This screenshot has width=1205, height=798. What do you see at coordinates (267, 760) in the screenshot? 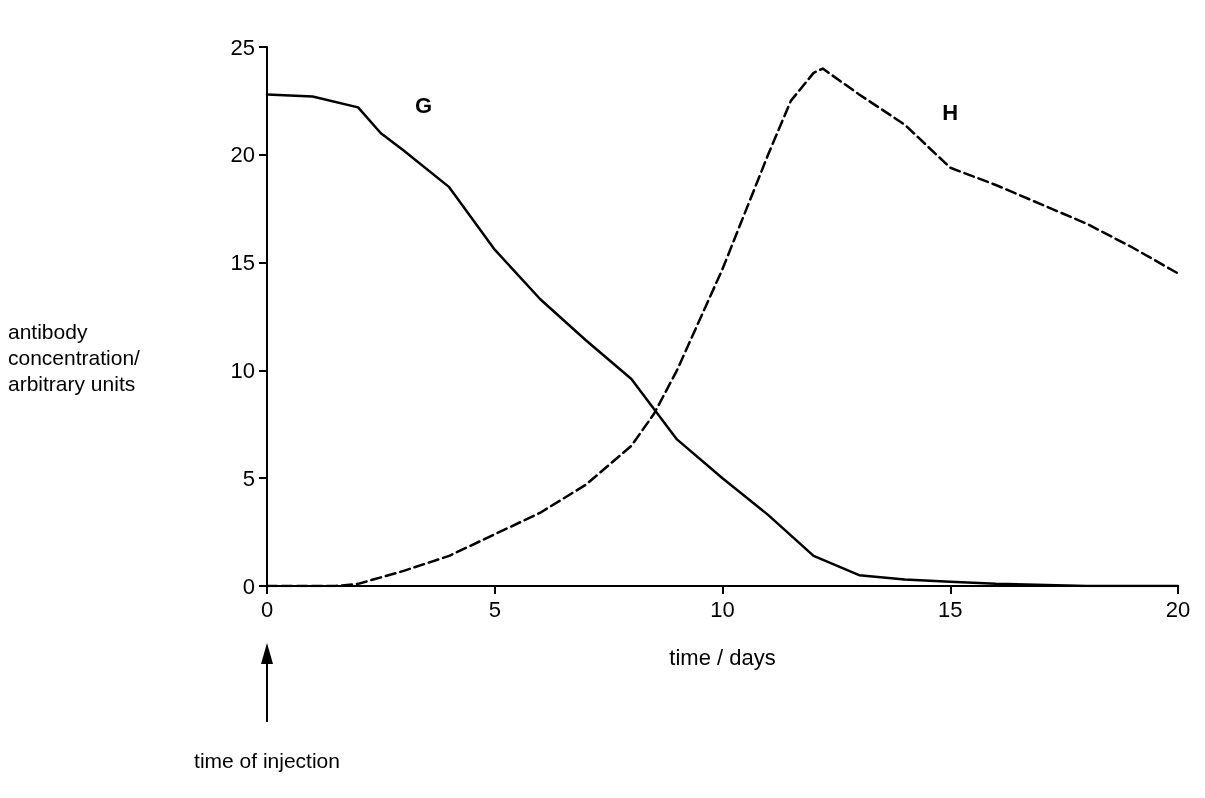
I see `text: time of injection` at bounding box center [267, 760].